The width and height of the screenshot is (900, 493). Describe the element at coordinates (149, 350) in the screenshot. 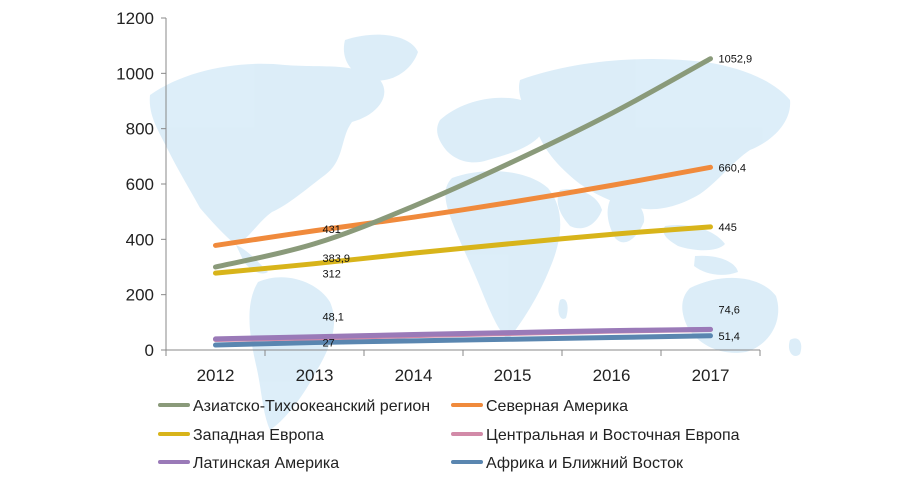

I see `y-tick-label: 0` at that location.